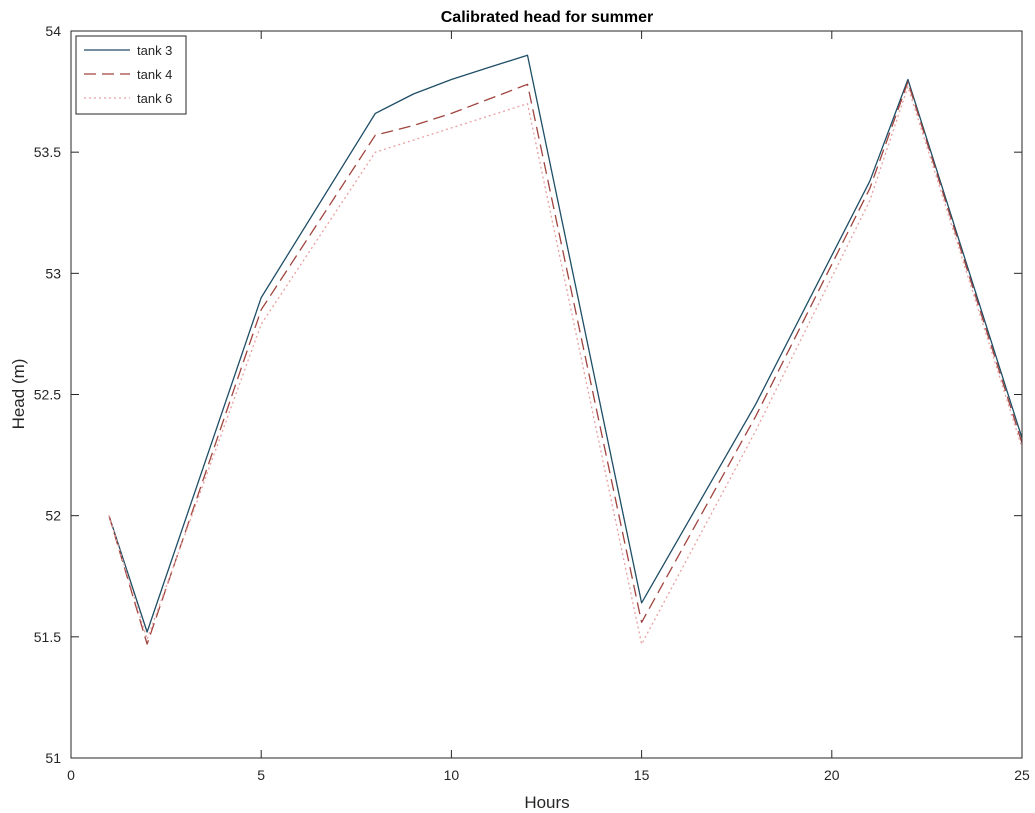 The height and width of the screenshot is (813, 1035). What do you see at coordinates (53, 273) in the screenshot?
I see `y-tick-label: 53` at bounding box center [53, 273].